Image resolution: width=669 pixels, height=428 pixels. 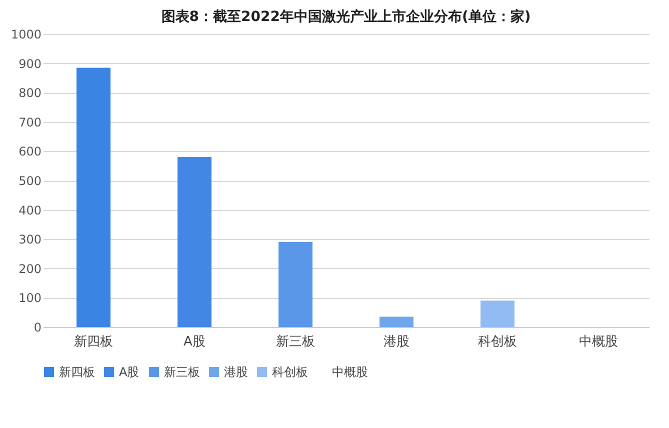 What do you see at coordinates (295, 342) in the screenshot?
I see `x-tick-label: 新三板` at bounding box center [295, 342].